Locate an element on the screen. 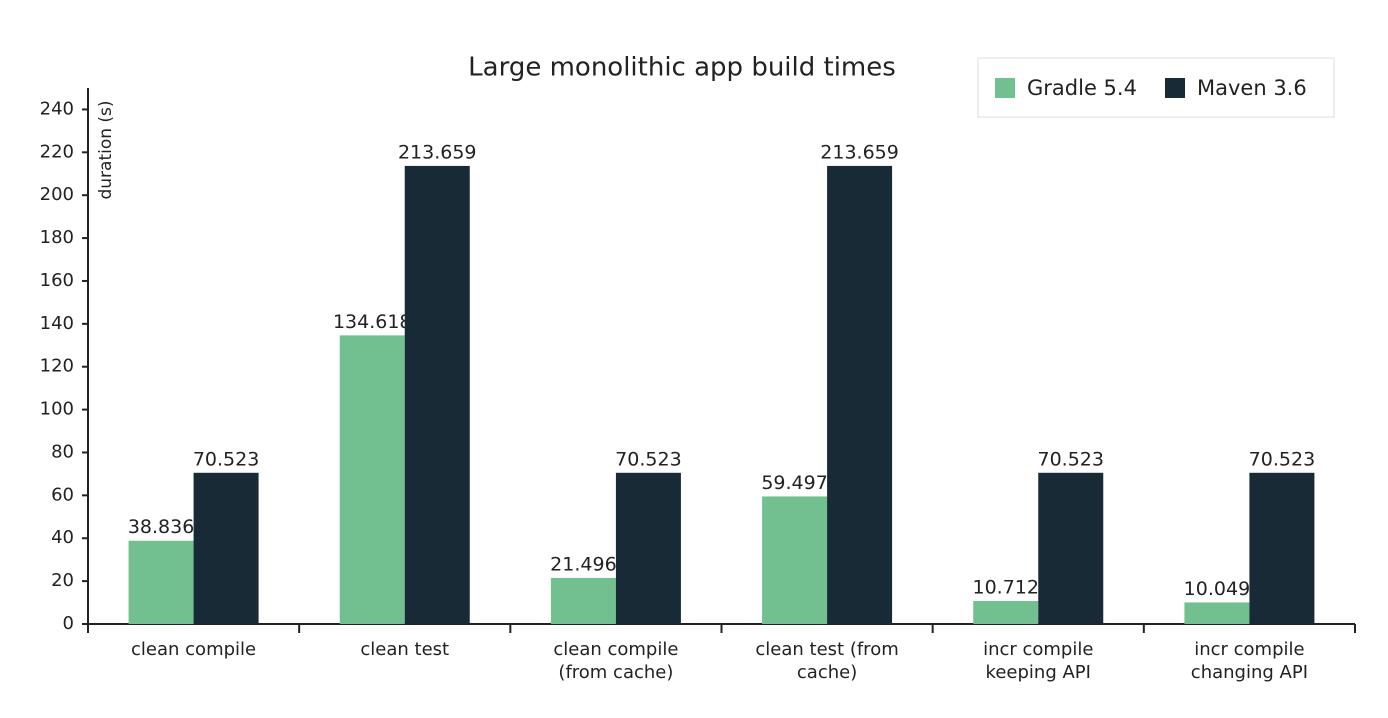 Image resolution: width=1388 pixels, height=718 pixels. y-tick-label: 180 is located at coordinates (57, 237).